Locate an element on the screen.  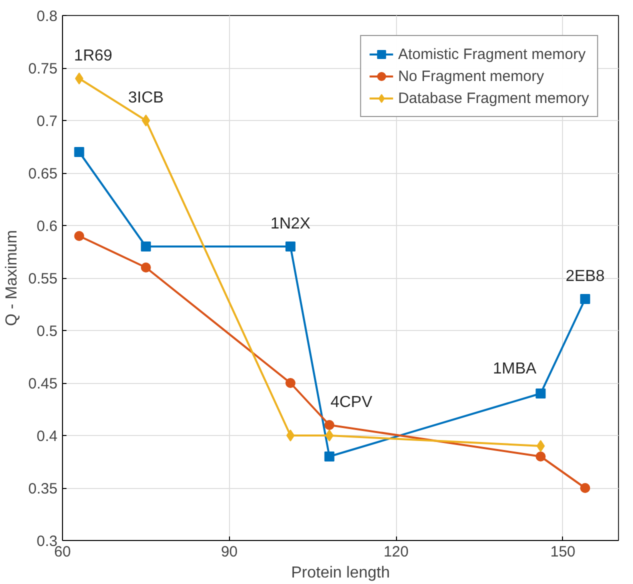
y-tick-label: 0.4 is located at coordinates (47, 436).